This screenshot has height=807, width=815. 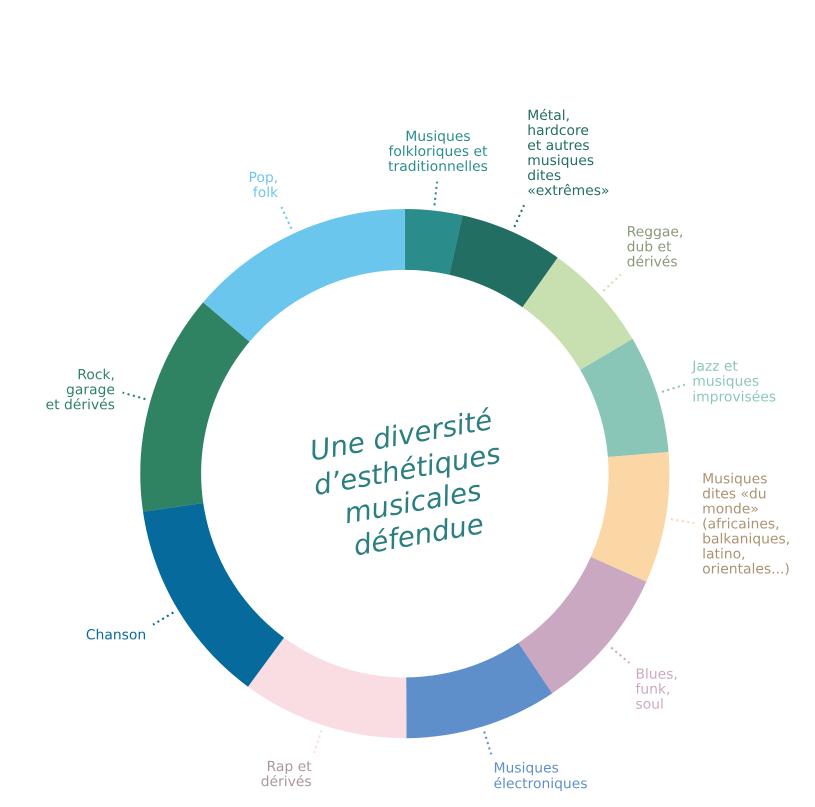 What do you see at coordinates (540, 777) in the screenshot?
I see `slice-label: Musiques électroniques` at bounding box center [540, 777].